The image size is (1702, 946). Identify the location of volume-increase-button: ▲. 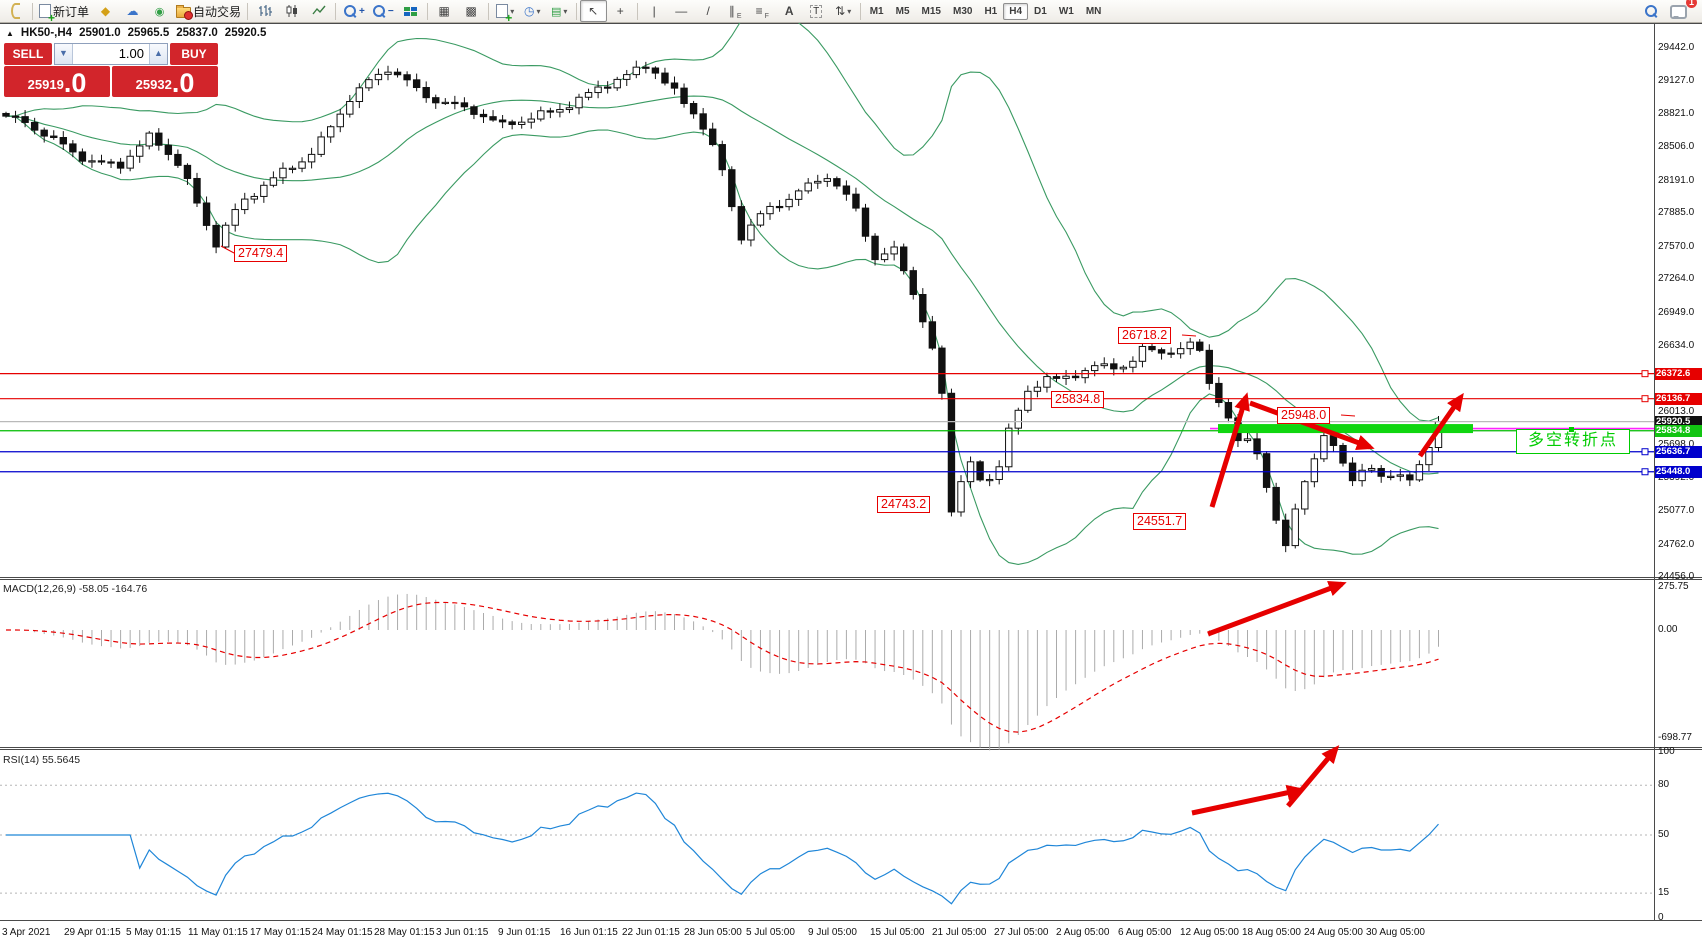
(158, 54).